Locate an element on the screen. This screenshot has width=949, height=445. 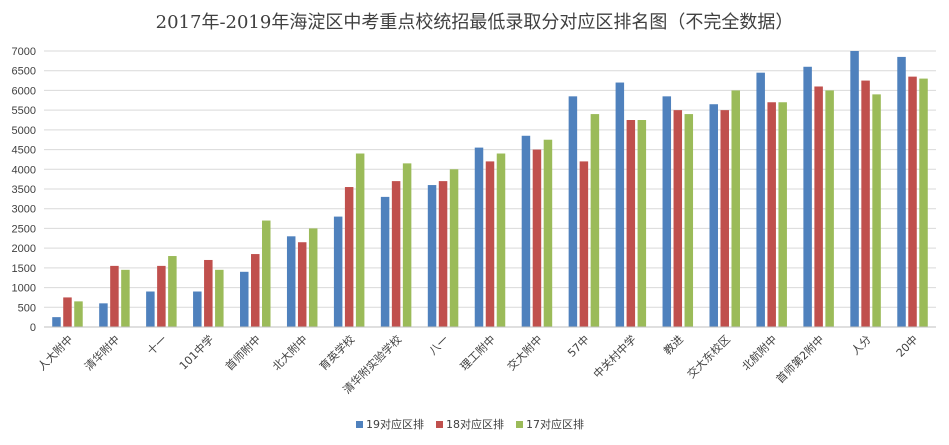
y-tick-label: 500 is located at coordinates (27, 308).